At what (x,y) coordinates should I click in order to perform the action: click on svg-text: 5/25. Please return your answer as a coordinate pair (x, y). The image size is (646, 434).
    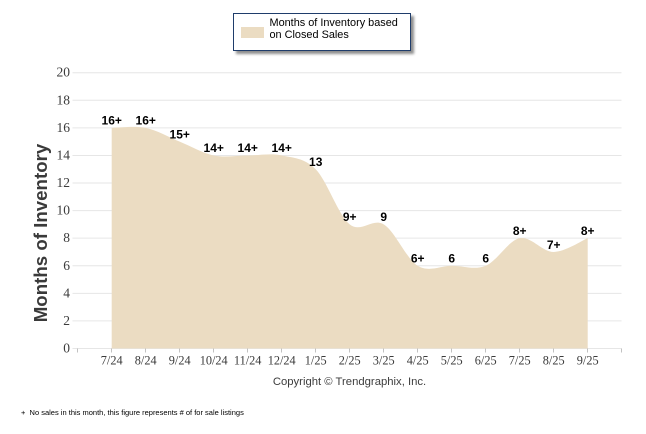
    Looking at the image, I should click on (452, 361).